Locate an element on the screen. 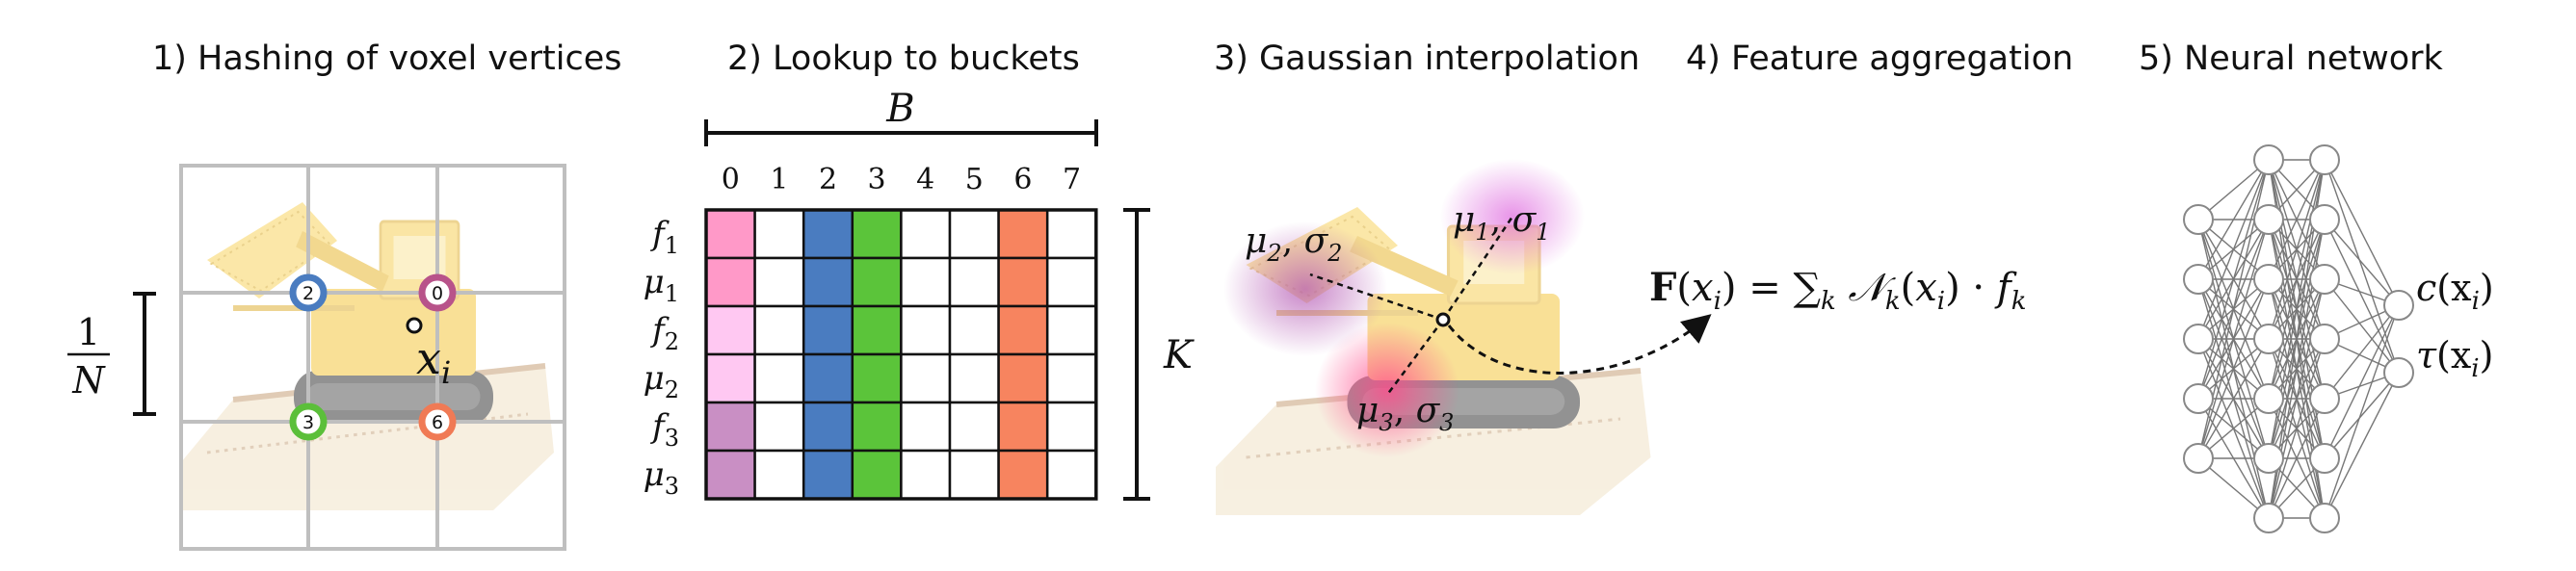 The height and width of the screenshot is (571, 2576). column-label-1: 1 is located at coordinates (779, 179).